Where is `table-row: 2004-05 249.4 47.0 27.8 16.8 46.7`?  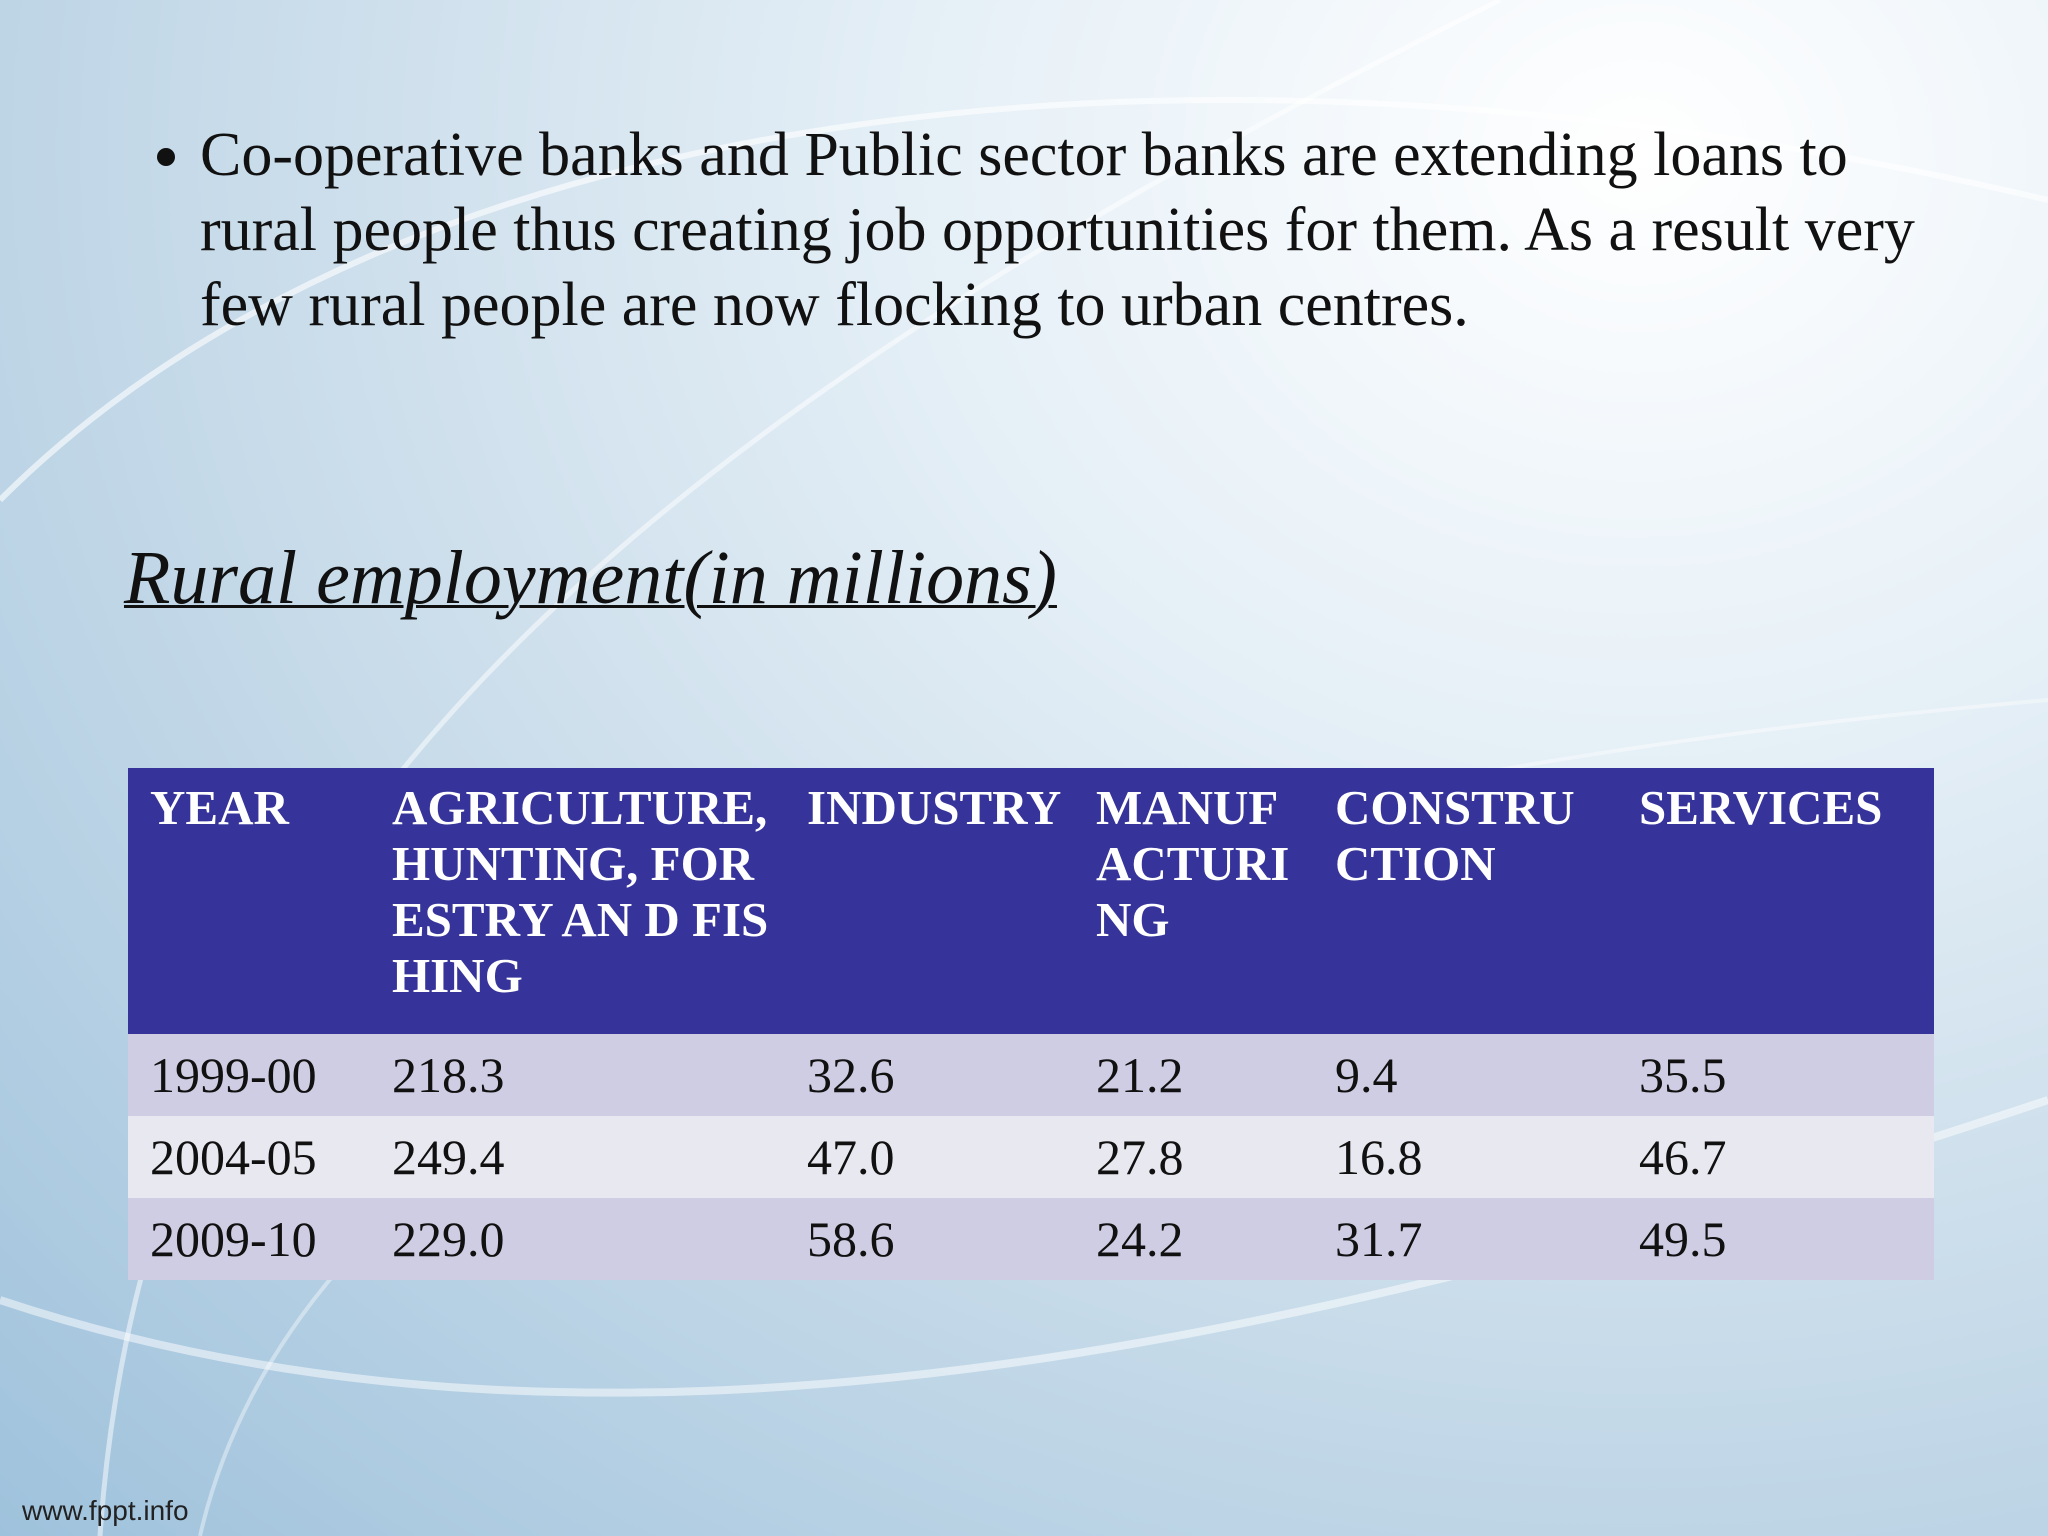
table-row: 2004-05 249.4 47.0 27.8 16.8 46.7 is located at coordinates (1031, 1157).